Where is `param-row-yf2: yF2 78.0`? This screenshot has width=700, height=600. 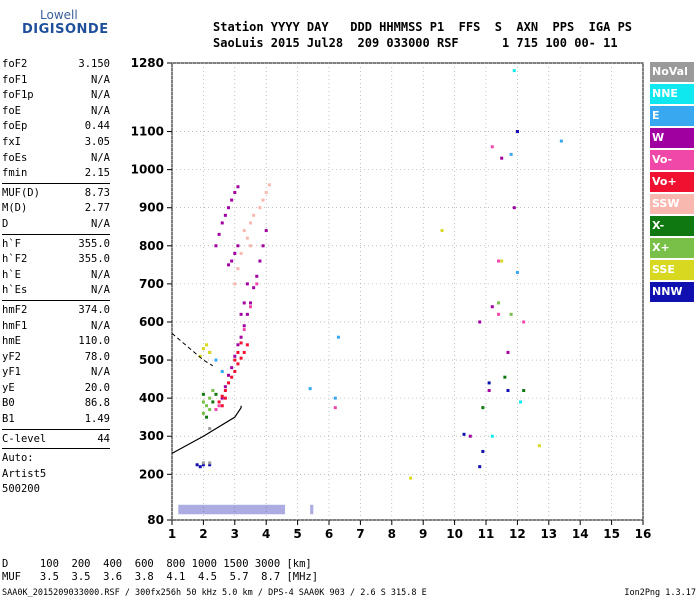 param-row-yf2: yF2 78.0 is located at coordinates (56, 358).